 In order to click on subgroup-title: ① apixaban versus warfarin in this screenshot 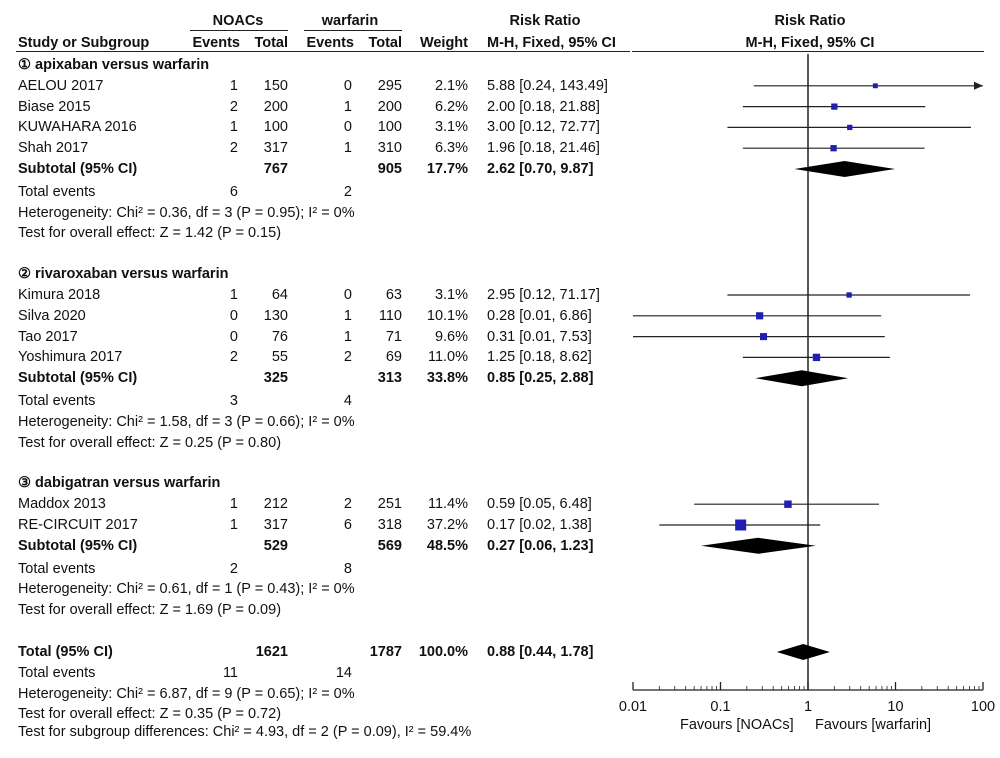, I will do `click(114, 65)`.